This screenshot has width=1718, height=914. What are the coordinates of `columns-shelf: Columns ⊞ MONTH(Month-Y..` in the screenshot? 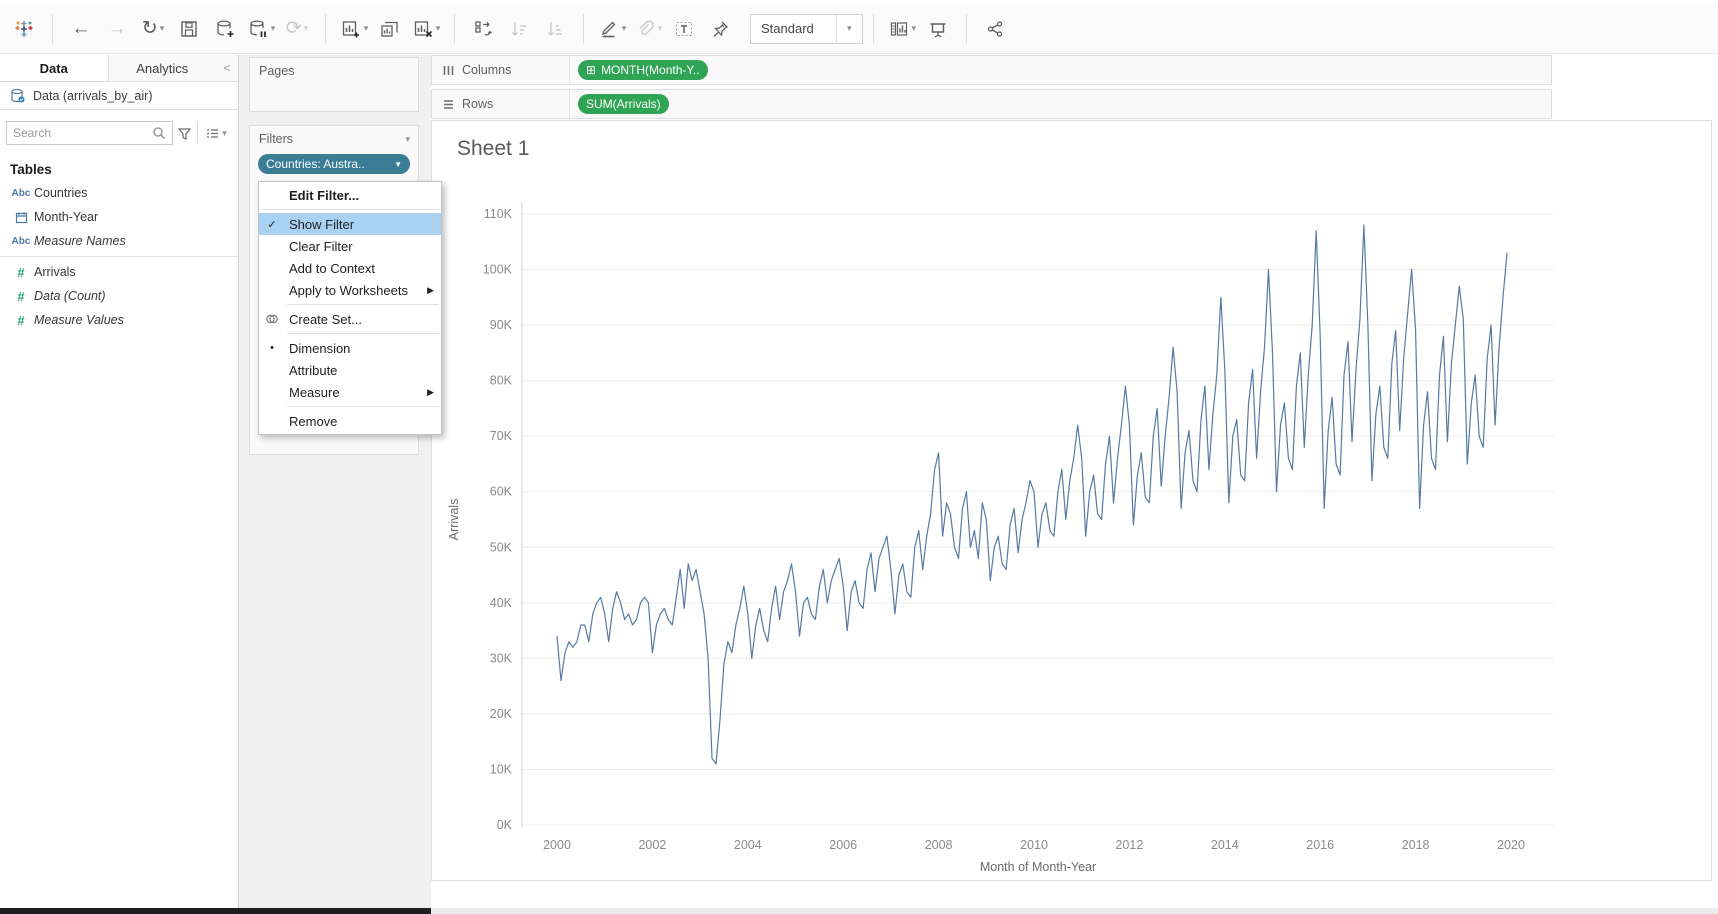 It's located at (991, 70).